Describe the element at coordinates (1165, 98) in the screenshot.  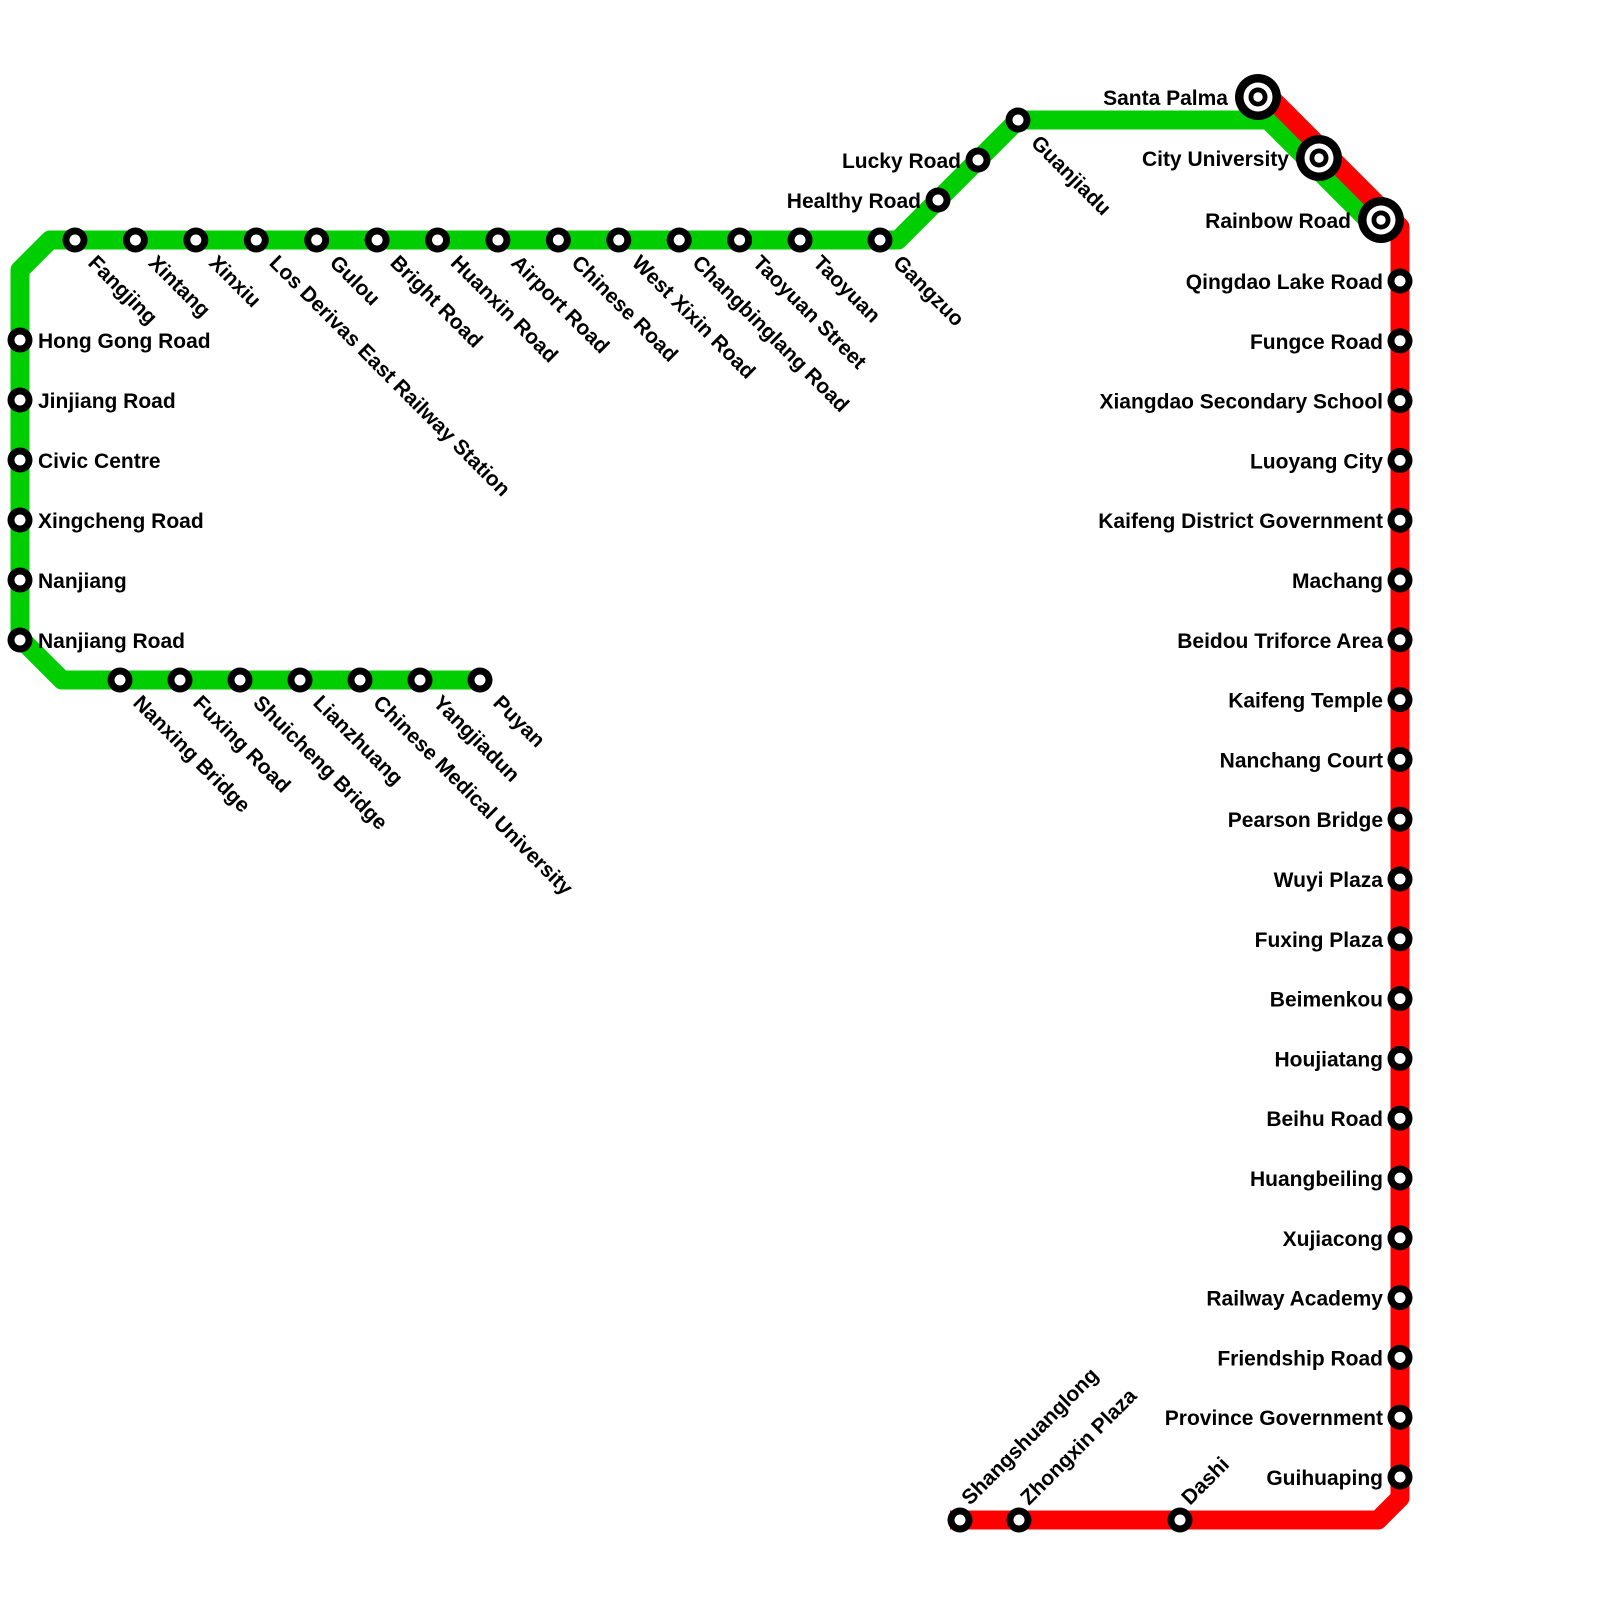
I see `station-label-santa-palma: Santa Palma` at that location.